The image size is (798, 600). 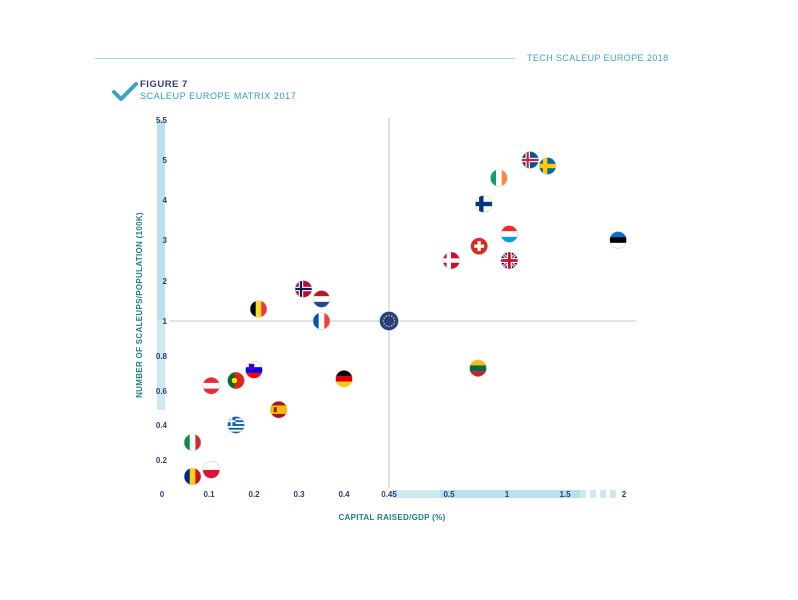 What do you see at coordinates (125, 91) in the screenshot?
I see `checkmark-icon` at bounding box center [125, 91].